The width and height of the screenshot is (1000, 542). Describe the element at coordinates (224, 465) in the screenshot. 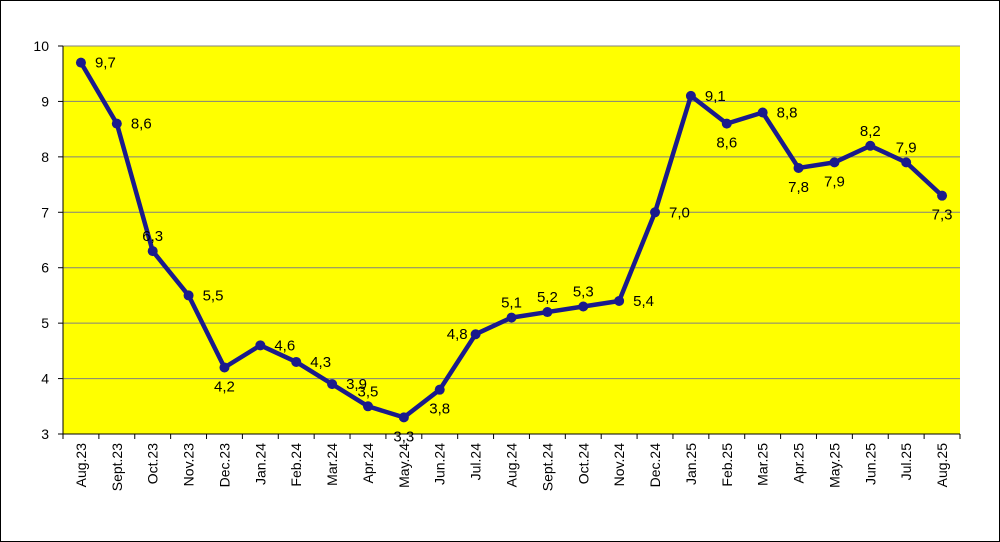

I see `x-tick-label: Dec.23` at that location.